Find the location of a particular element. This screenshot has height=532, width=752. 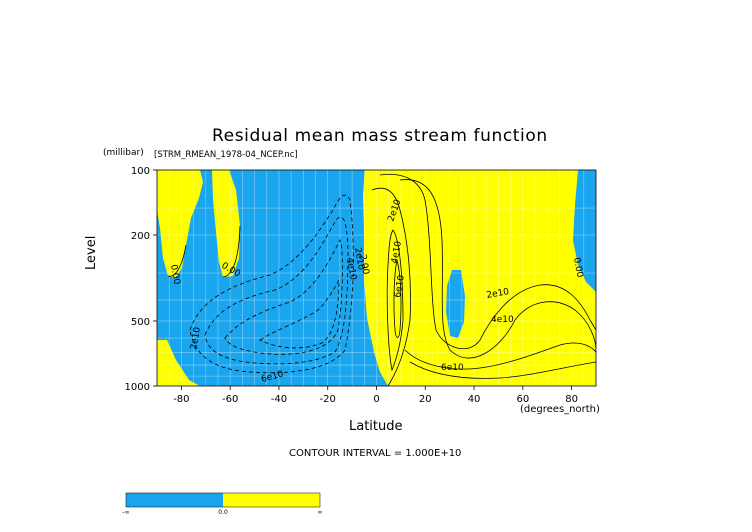

colorbar-label-max: ∞ is located at coordinates (320, 512).